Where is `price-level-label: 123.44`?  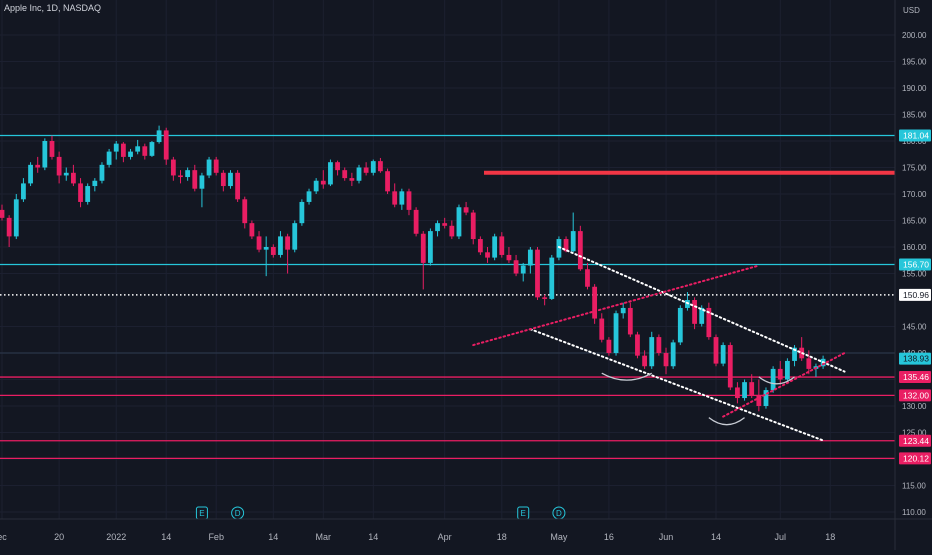 price-level-label: 123.44 is located at coordinates (916, 441).